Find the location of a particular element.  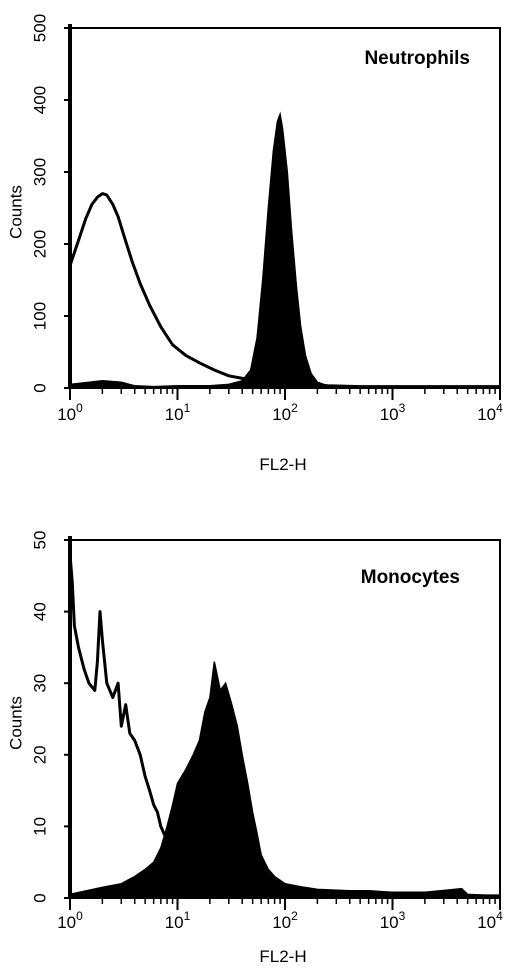

y-tick-label: 40 is located at coordinates (40, 611).